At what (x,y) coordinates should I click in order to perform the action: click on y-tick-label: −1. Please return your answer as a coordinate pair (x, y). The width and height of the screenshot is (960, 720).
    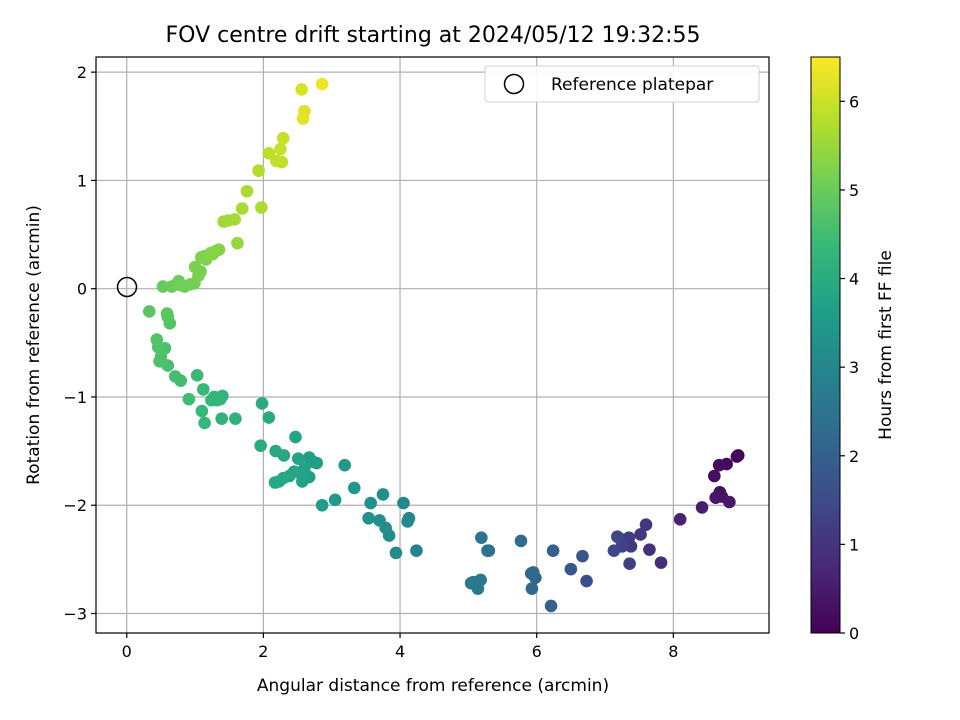
    Looking at the image, I should click on (75, 397).